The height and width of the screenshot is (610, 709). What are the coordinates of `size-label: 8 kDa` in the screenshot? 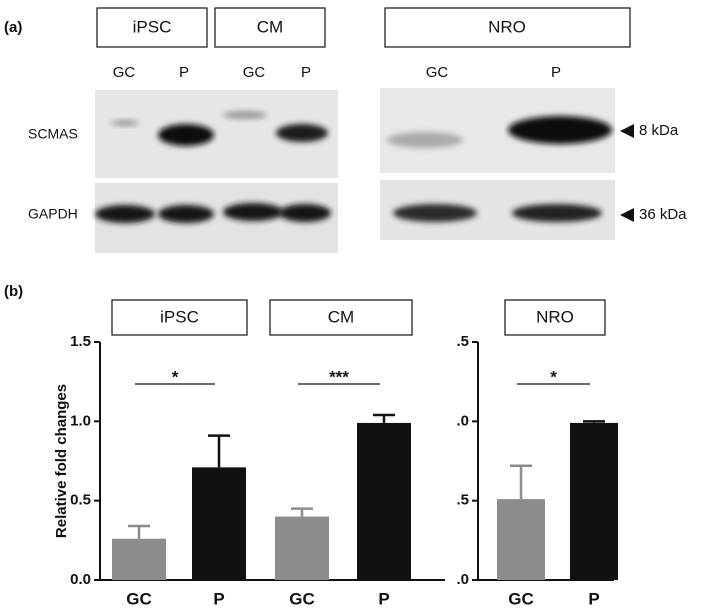 It's located at (659, 130).